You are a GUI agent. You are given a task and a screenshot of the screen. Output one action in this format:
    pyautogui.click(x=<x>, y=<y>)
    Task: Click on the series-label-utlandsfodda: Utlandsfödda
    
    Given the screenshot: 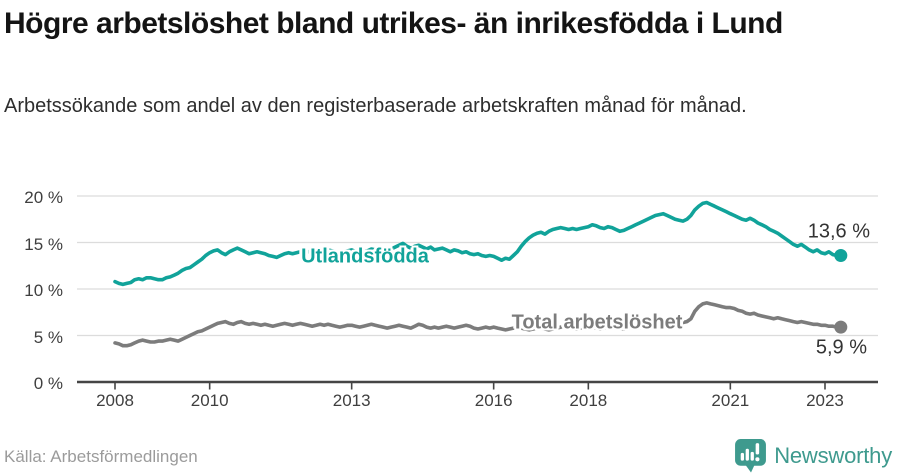 What is the action you would take?
    pyautogui.click(x=365, y=256)
    